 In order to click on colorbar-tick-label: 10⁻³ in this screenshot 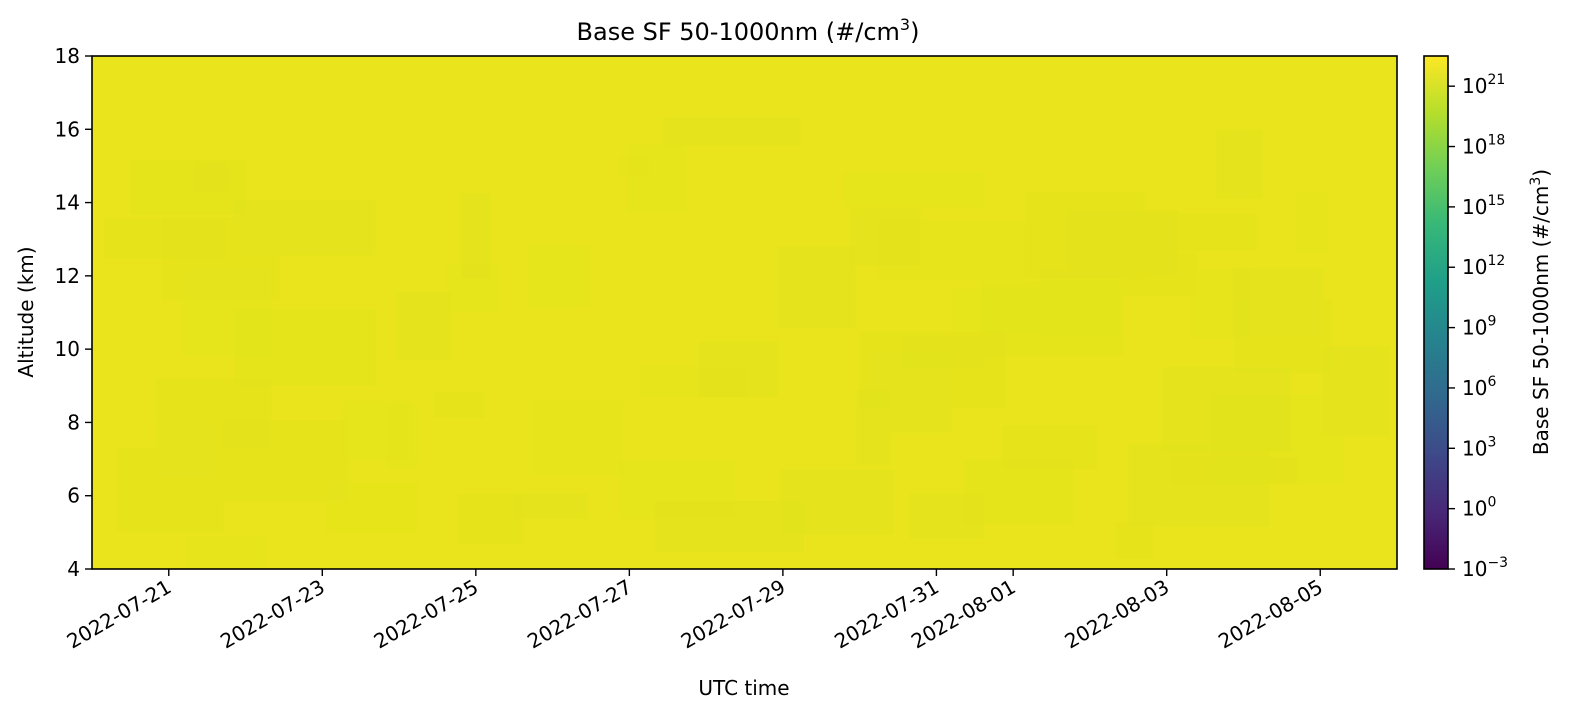, I will do `click(1485, 568)`.